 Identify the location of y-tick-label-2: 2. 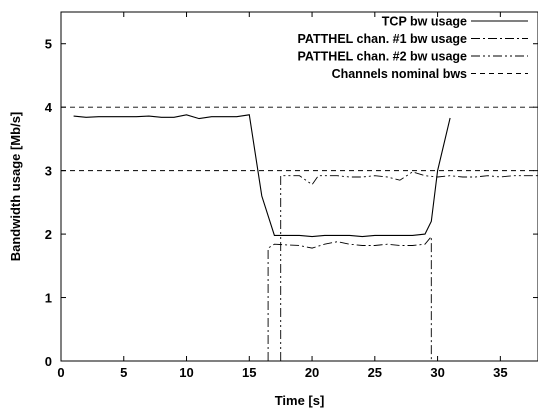
(48, 234).